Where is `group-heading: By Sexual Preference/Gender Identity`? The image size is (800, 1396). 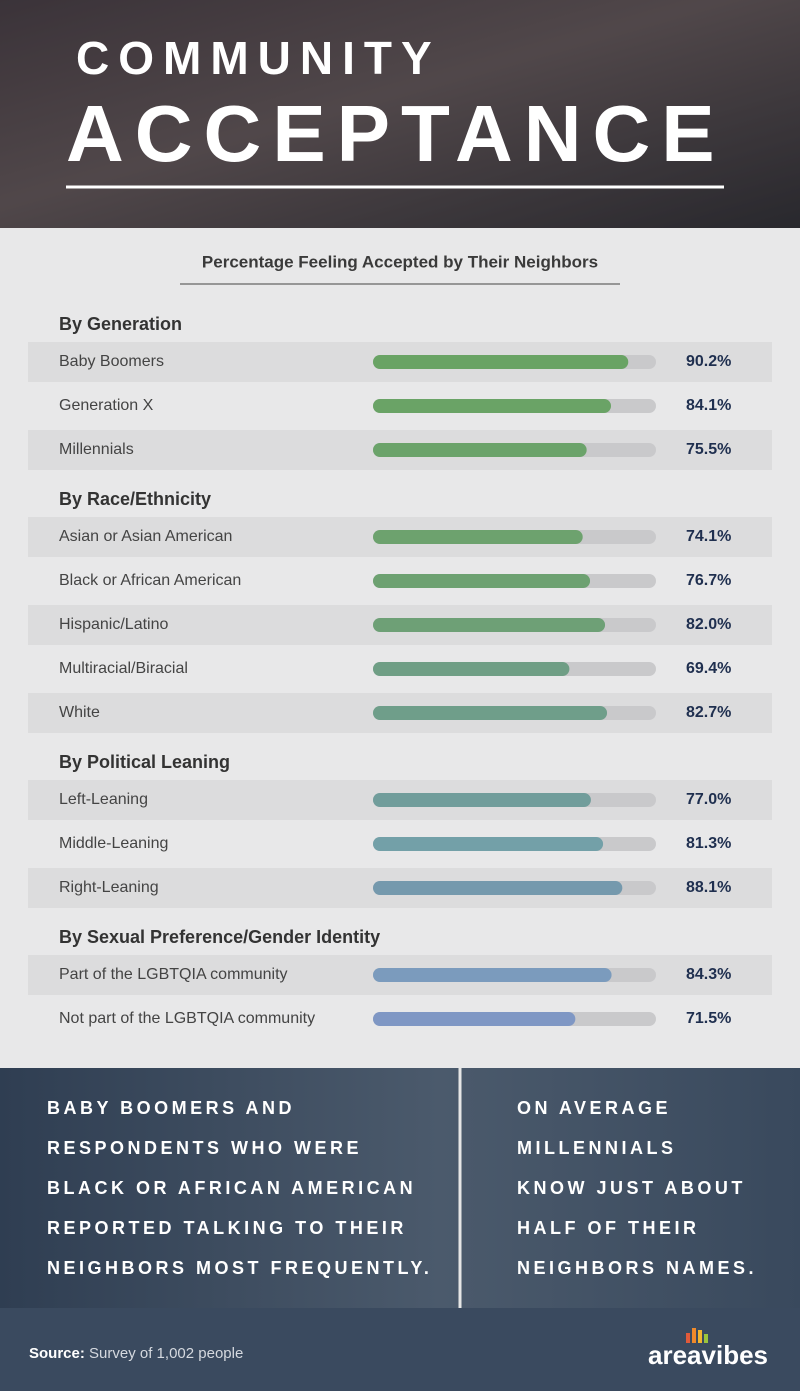
group-heading: By Sexual Preference/Gender Identity is located at coordinates (219, 937).